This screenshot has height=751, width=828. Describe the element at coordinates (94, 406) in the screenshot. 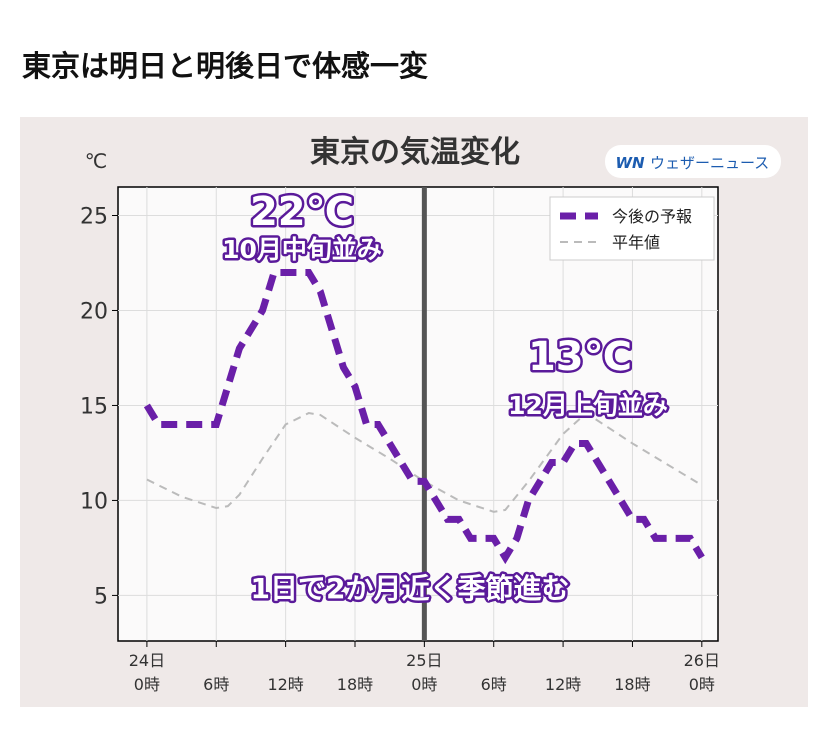

I see `y-tick-label: 15` at that location.